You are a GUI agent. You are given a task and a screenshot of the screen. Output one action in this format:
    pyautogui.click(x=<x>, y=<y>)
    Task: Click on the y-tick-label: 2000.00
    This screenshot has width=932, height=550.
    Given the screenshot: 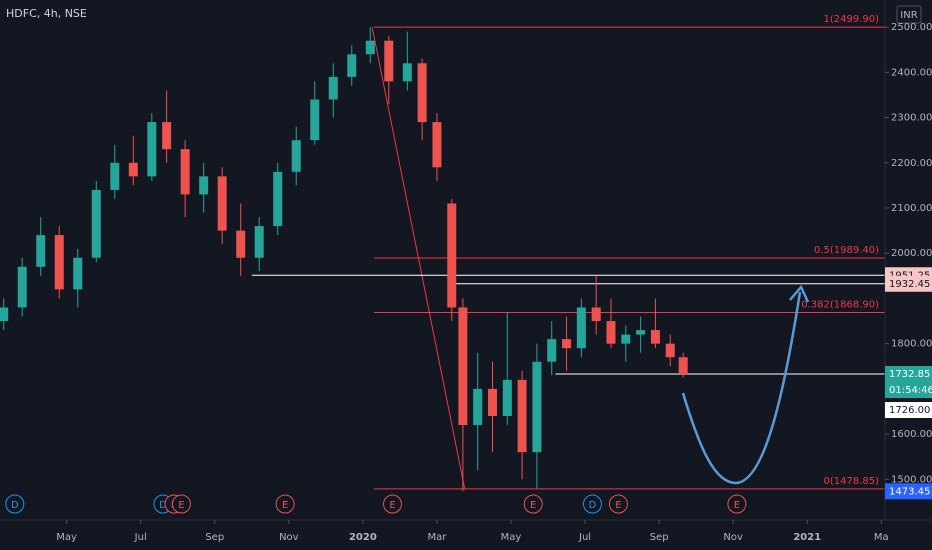 What is the action you would take?
    pyautogui.click(x=911, y=253)
    